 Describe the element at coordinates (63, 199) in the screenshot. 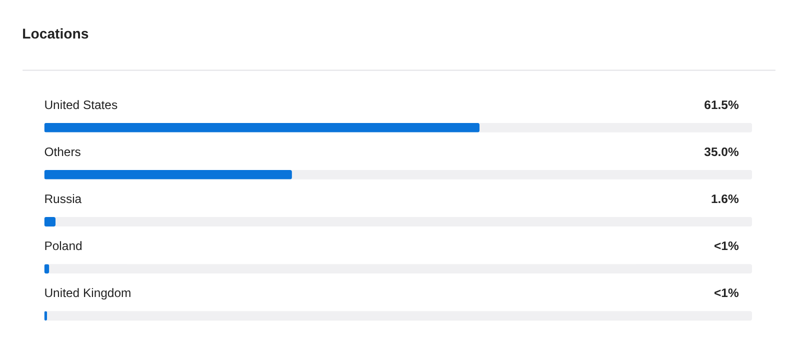

I see `y-tick-label: Russia` at that location.